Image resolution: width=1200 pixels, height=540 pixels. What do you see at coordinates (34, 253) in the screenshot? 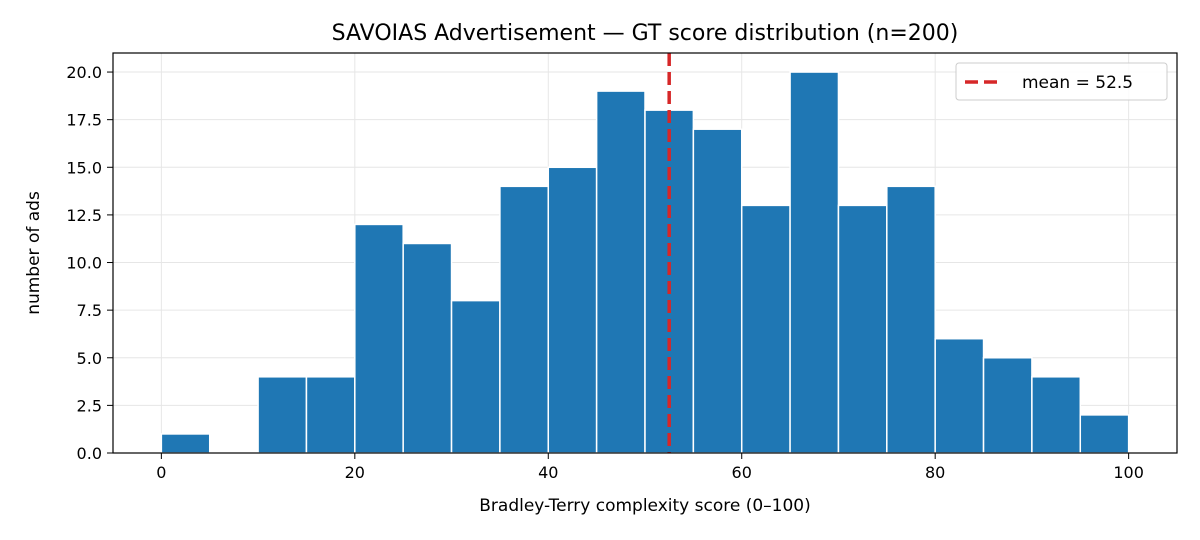
I see `y-axis-label: number of ads` at bounding box center [34, 253].